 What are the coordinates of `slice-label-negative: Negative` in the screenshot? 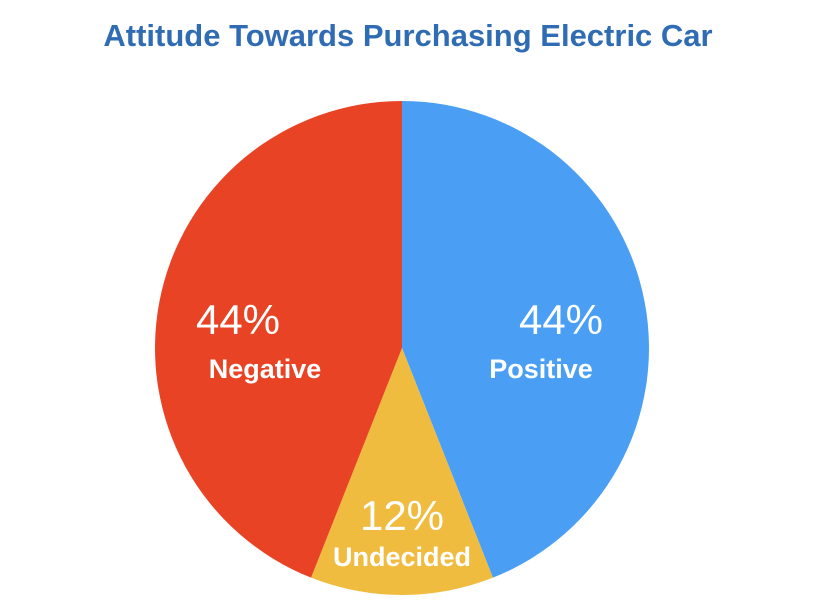 It's located at (265, 369).